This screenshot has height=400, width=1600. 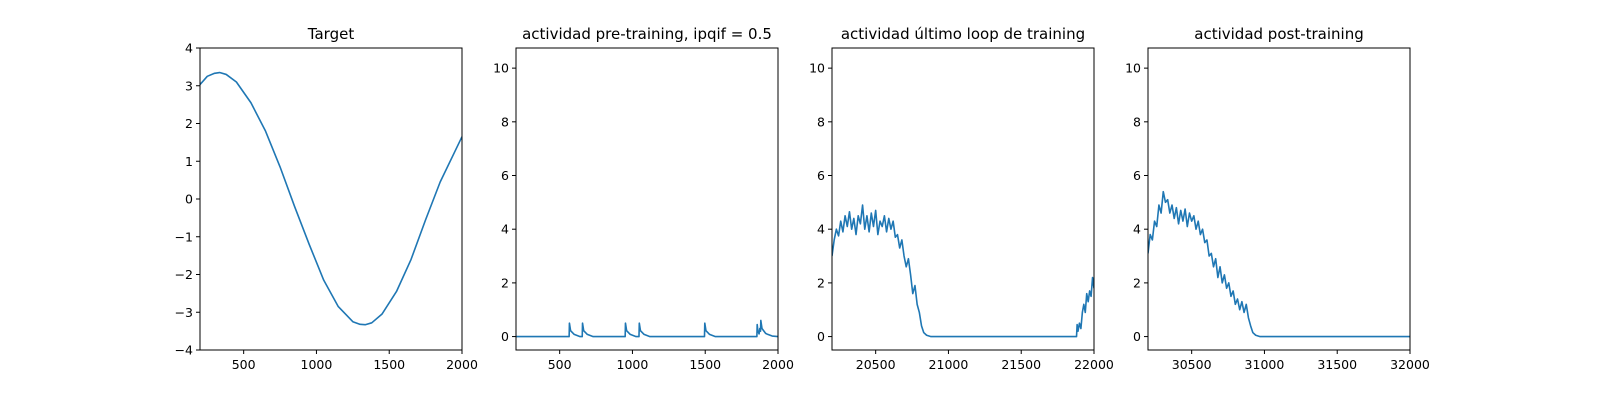 What do you see at coordinates (949, 364) in the screenshot?
I see `x-tick-label: 21000` at bounding box center [949, 364].